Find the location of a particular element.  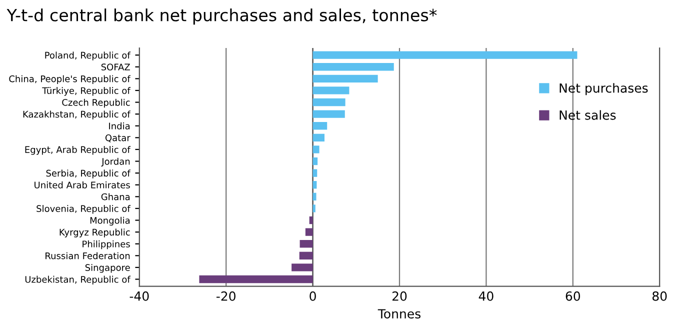

x-tick-label: 0 is located at coordinates (313, 296).